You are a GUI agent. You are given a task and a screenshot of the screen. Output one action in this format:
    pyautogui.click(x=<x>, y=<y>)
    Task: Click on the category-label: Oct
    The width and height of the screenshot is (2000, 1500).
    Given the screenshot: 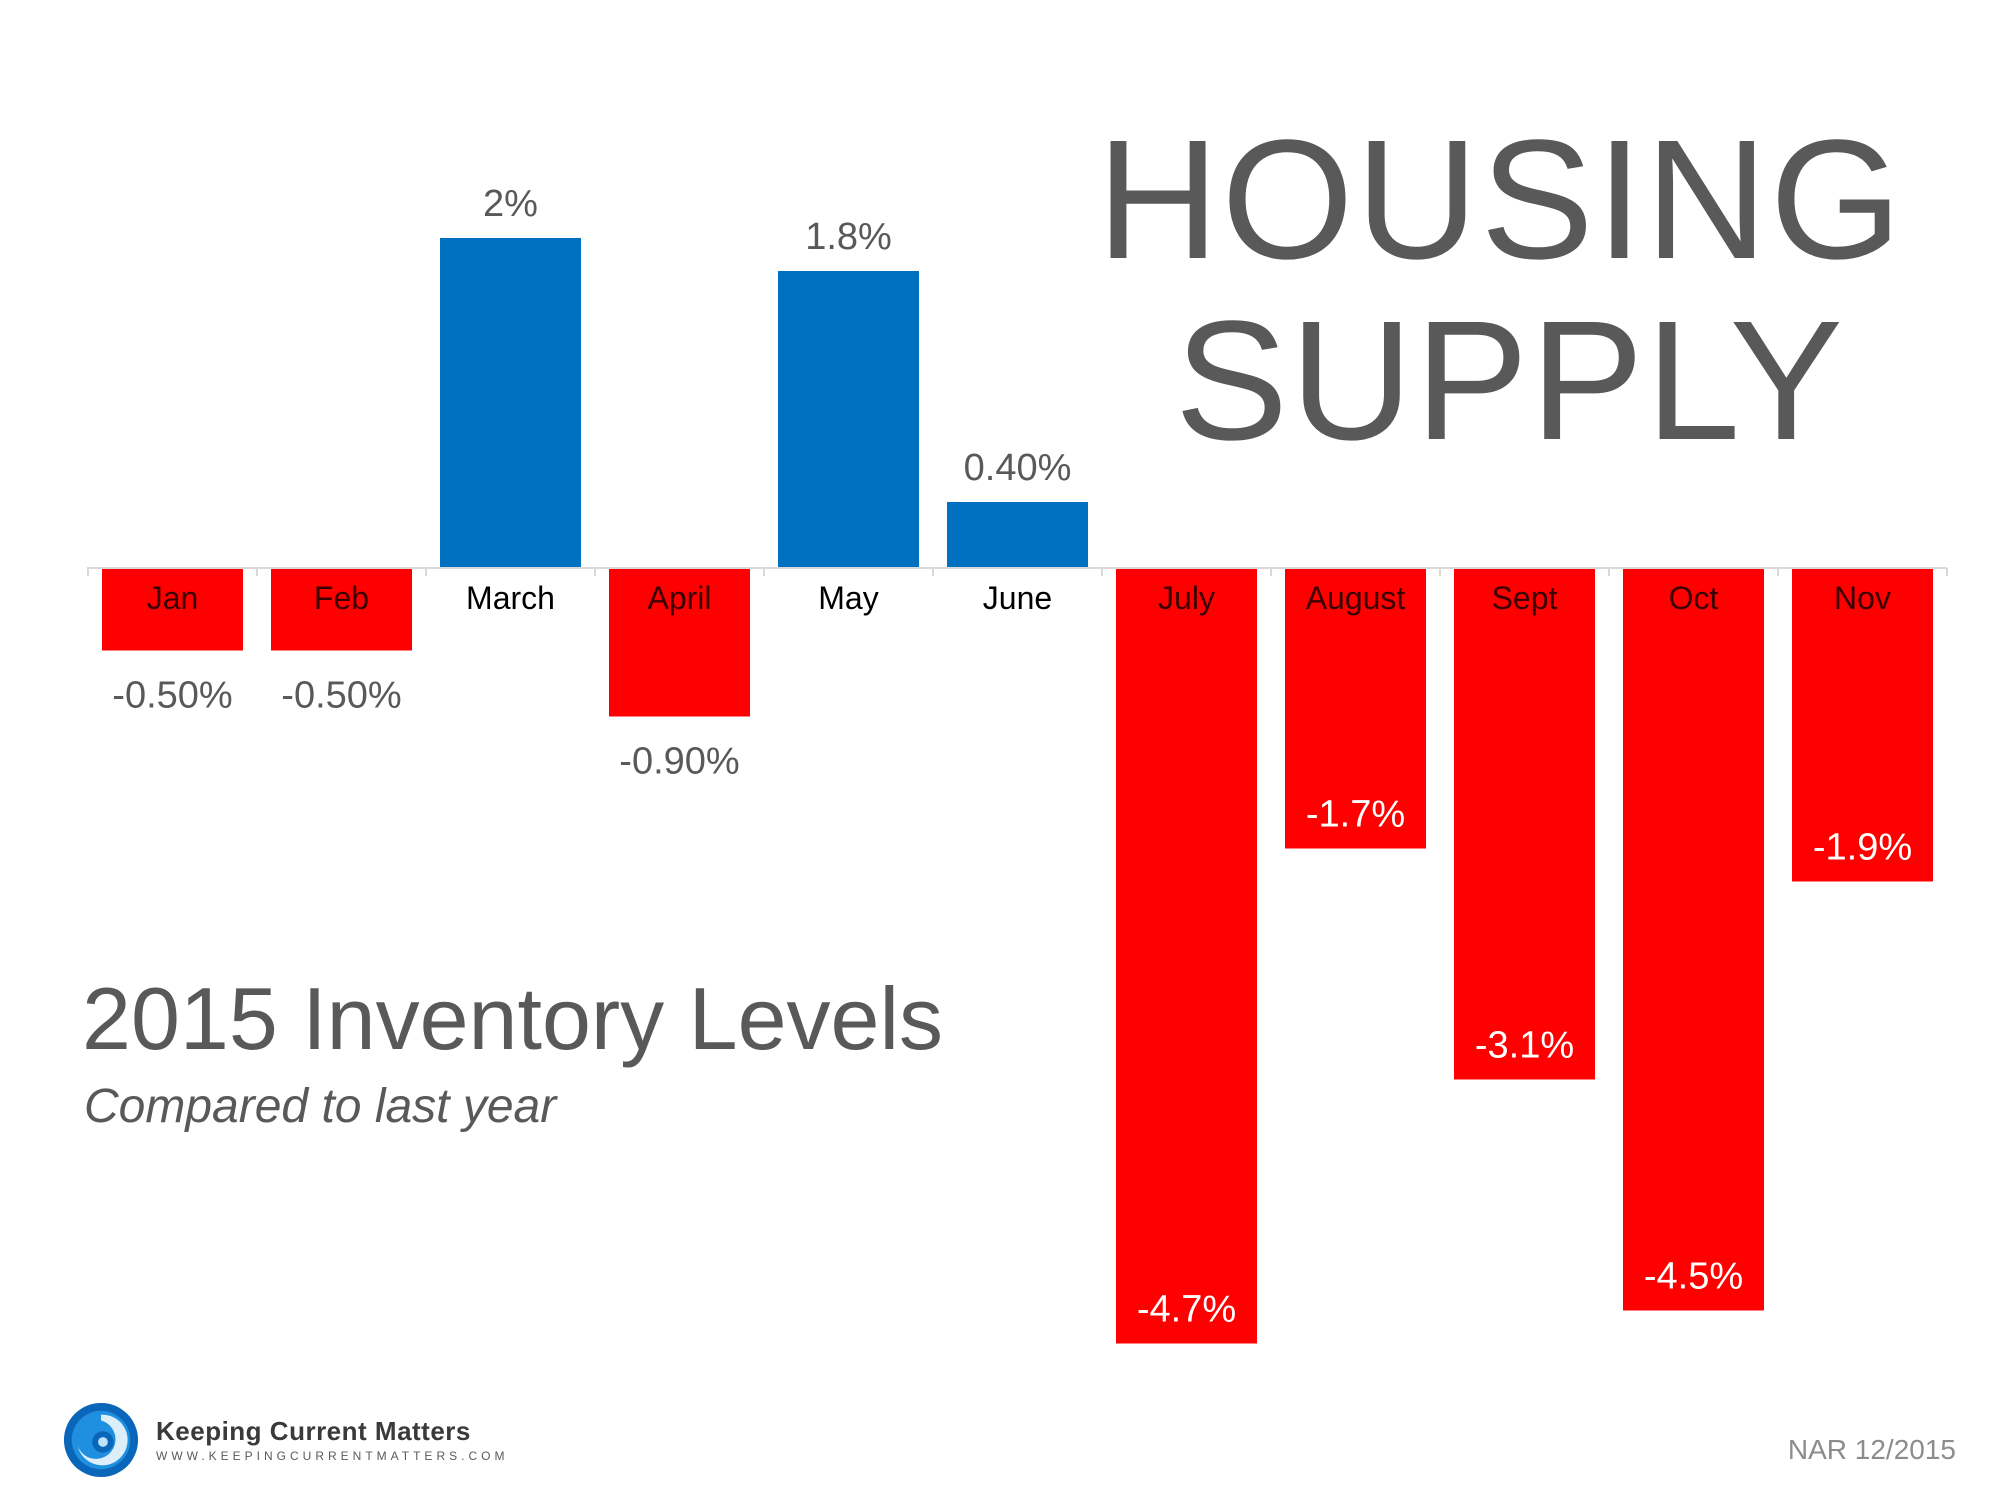 What is the action you would take?
    pyautogui.click(x=1694, y=598)
    